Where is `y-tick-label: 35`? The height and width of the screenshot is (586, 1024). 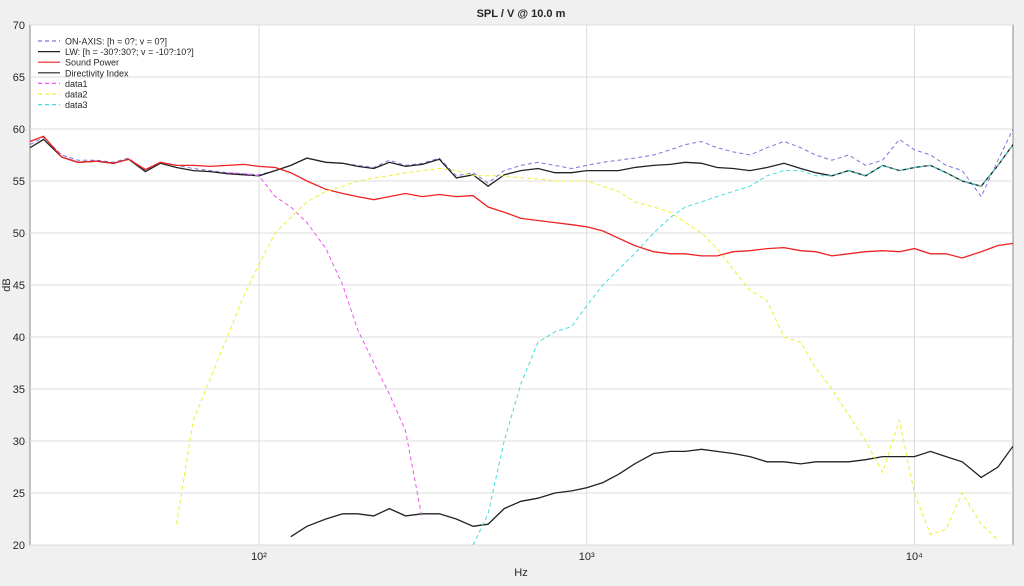 y-tick-label: 35 is located at coordinates (19, 390).